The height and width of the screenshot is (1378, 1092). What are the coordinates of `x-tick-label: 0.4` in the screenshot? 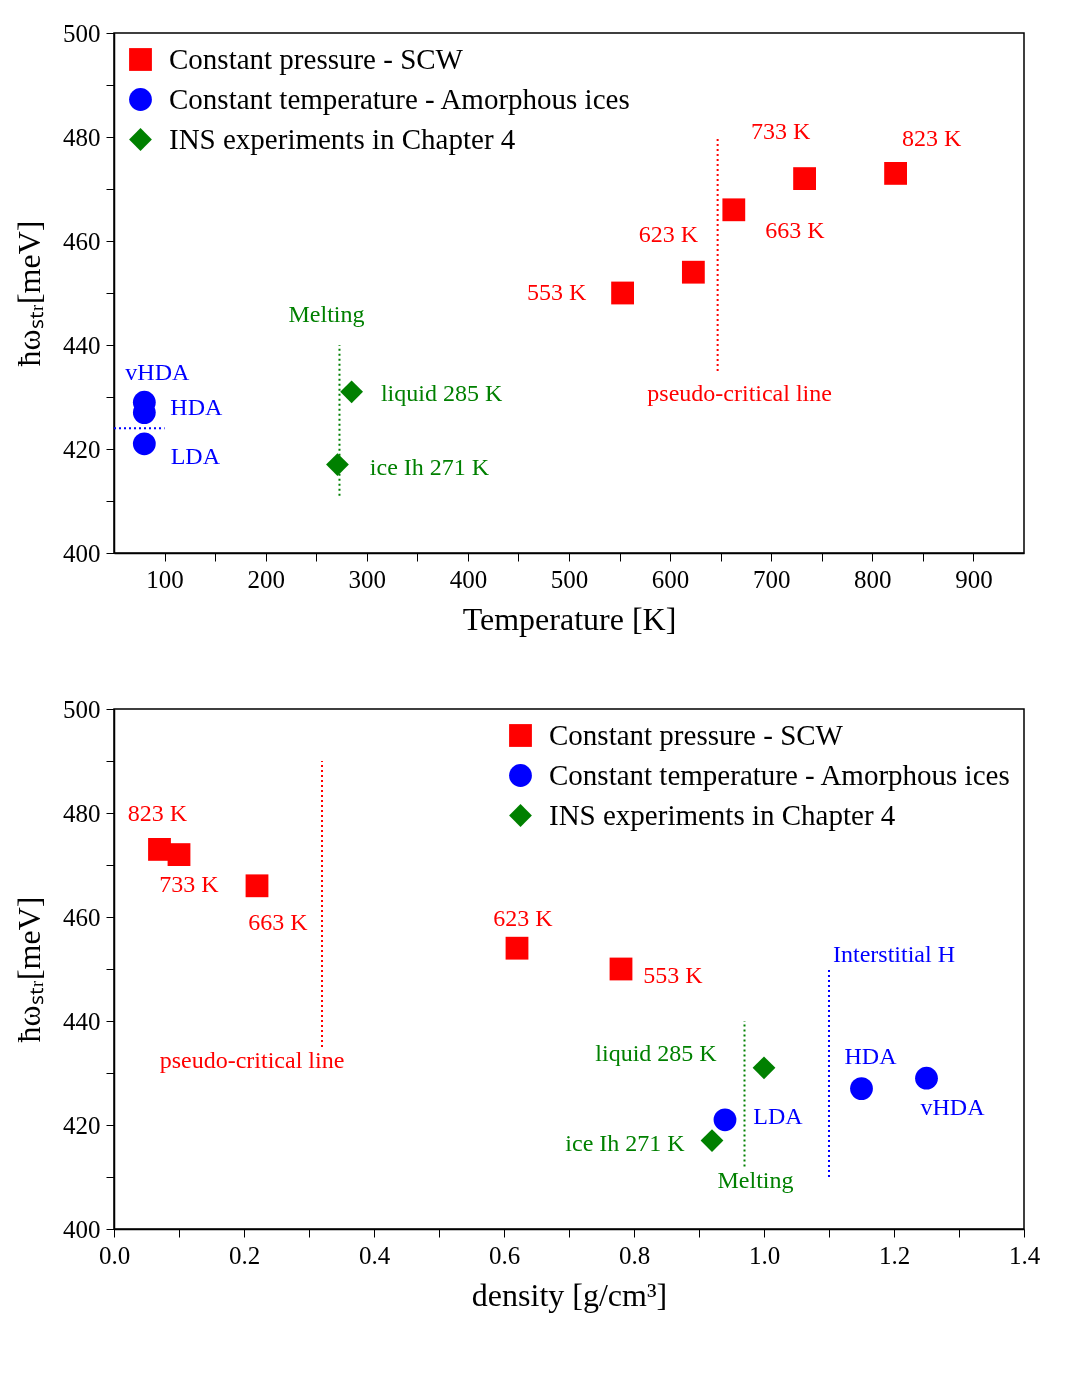 It's located at (374, 1255).